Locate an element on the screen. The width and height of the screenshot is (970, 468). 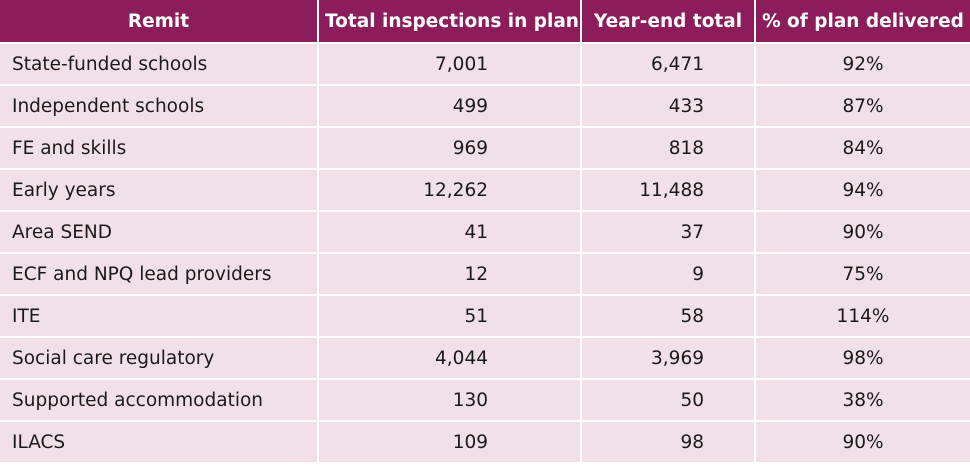
table-row: State-funded schools 7,001 6,471 92% is located at coordinates (485, 65).